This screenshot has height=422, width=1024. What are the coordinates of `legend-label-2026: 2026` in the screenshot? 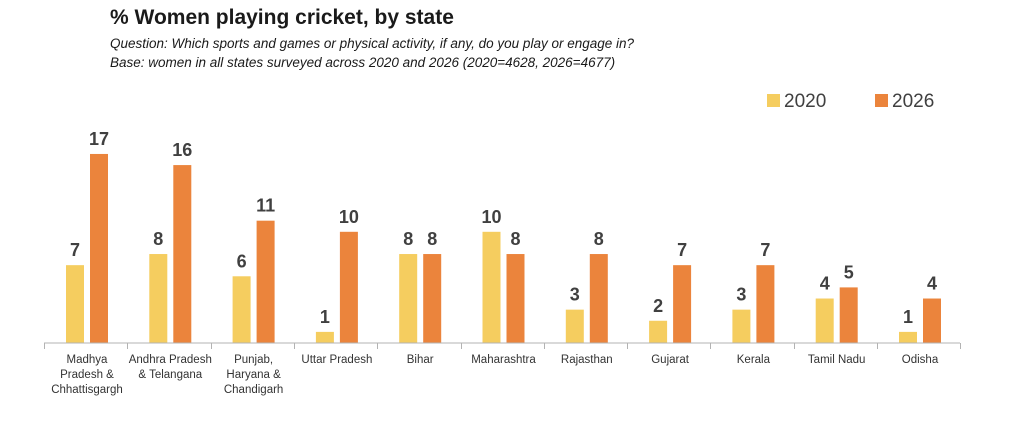 It's located at (913, 101).